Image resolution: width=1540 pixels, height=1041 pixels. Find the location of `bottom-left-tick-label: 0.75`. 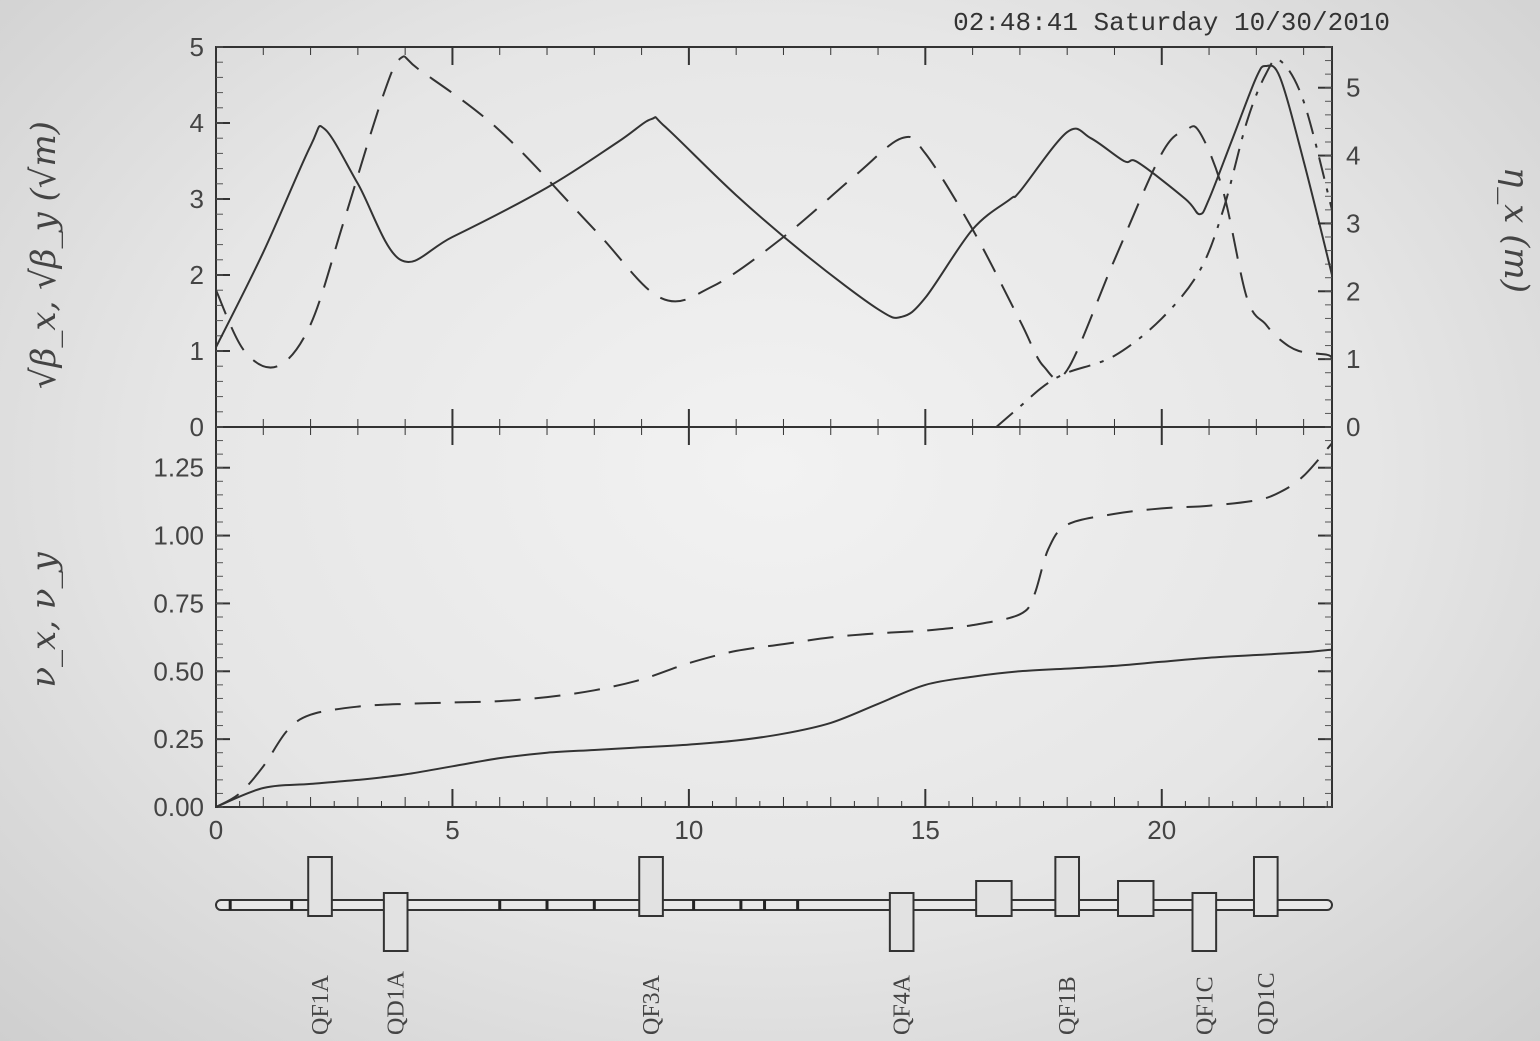

bottom-left-tick-label: 0.75 is located at coordinates (178, 603).